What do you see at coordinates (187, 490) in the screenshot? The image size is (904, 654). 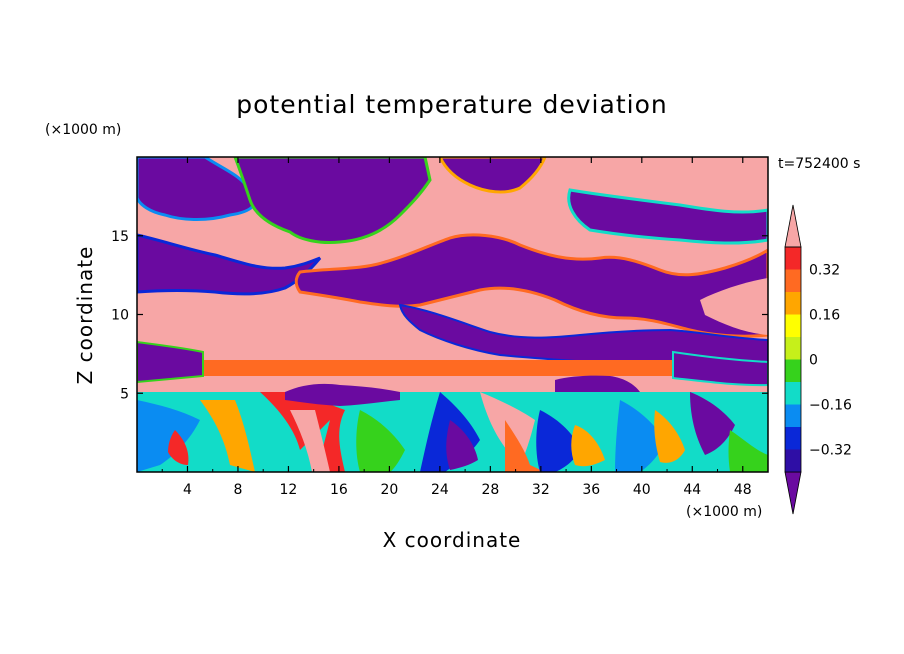 I see `x-tick-label: 4` at bounding box center [187, 490].